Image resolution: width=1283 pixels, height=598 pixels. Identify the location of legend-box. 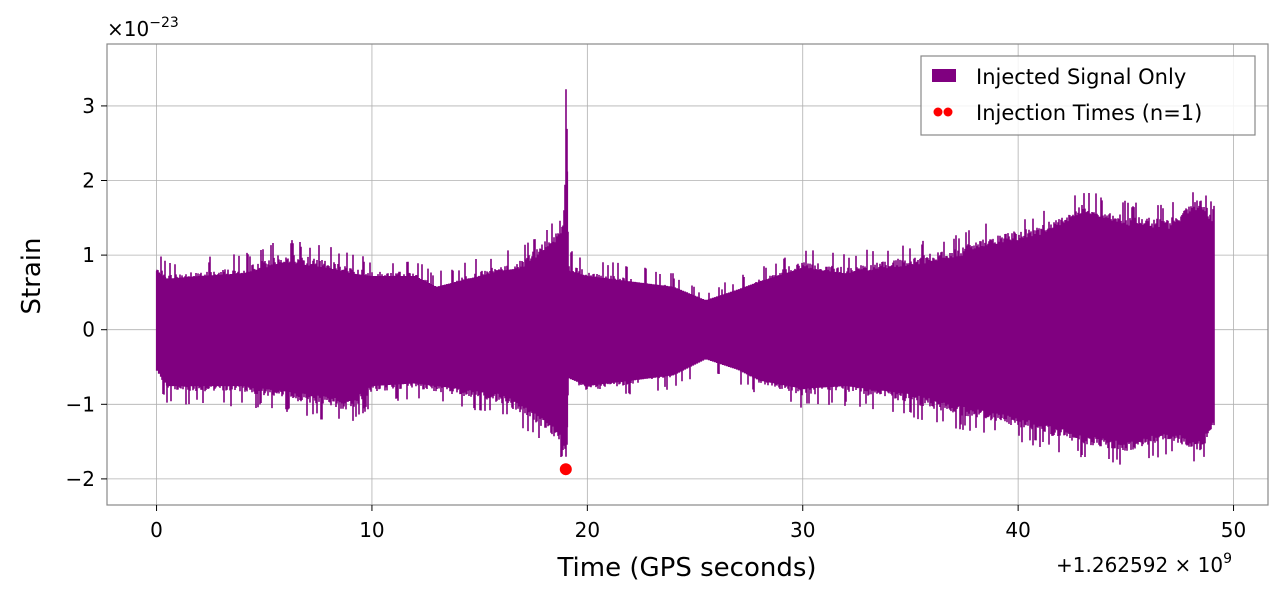
(1088, 95).